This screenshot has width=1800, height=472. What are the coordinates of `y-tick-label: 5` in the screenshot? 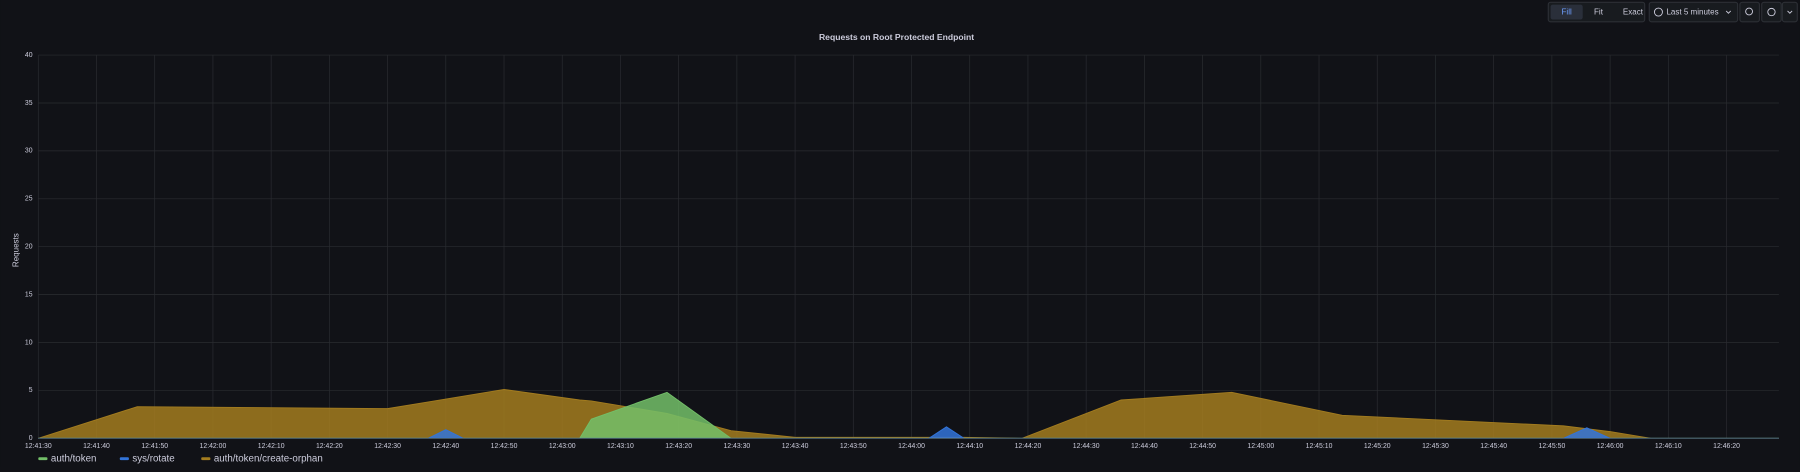 It's located at (31, 390).